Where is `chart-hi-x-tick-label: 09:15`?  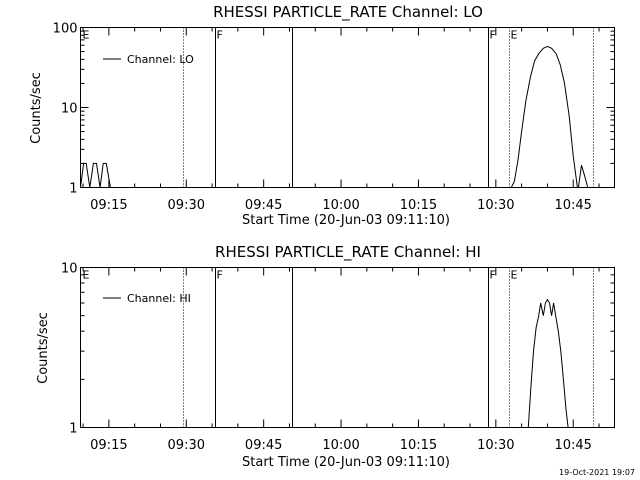
chart-hi-x-tick-label: 09:15 is located at coordinates (108, 445).